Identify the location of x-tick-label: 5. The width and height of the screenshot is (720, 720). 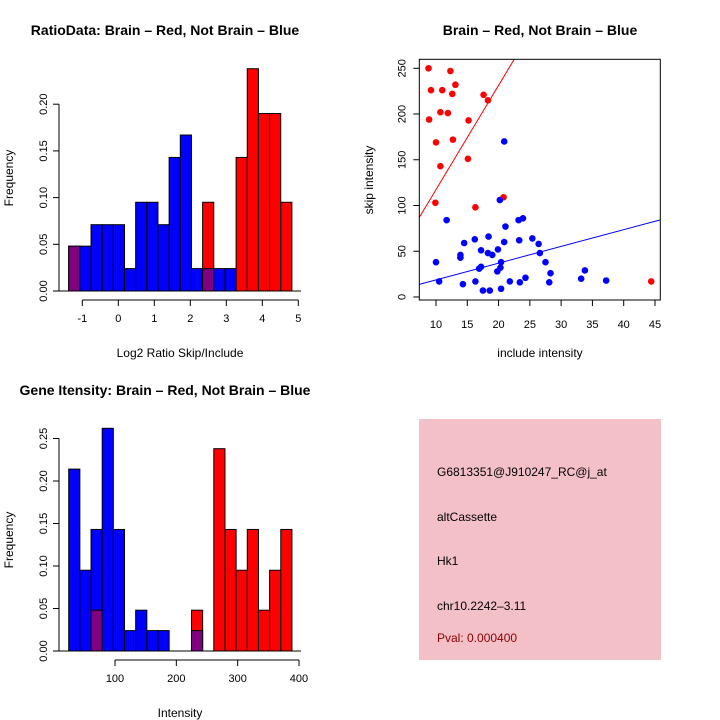
(298, 319).